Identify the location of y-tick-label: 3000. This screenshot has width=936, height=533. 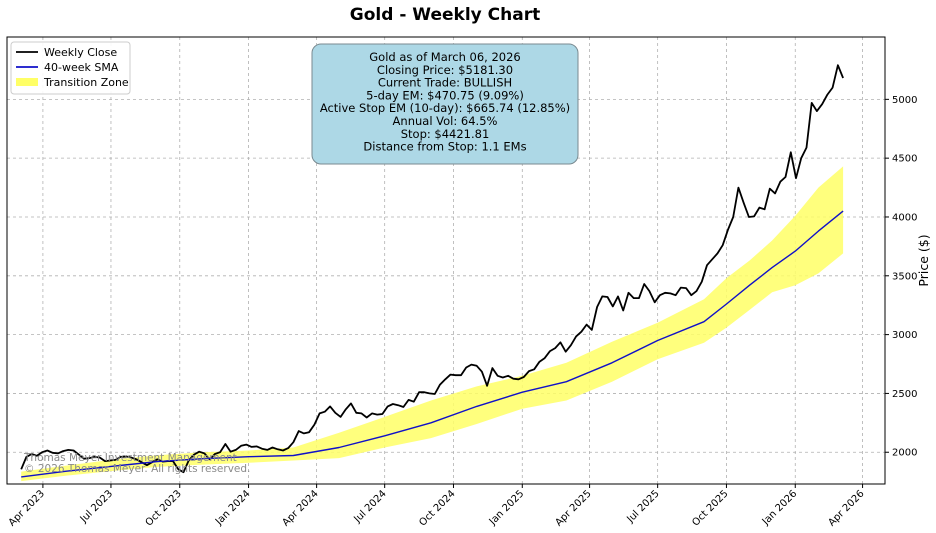
(904, 335).